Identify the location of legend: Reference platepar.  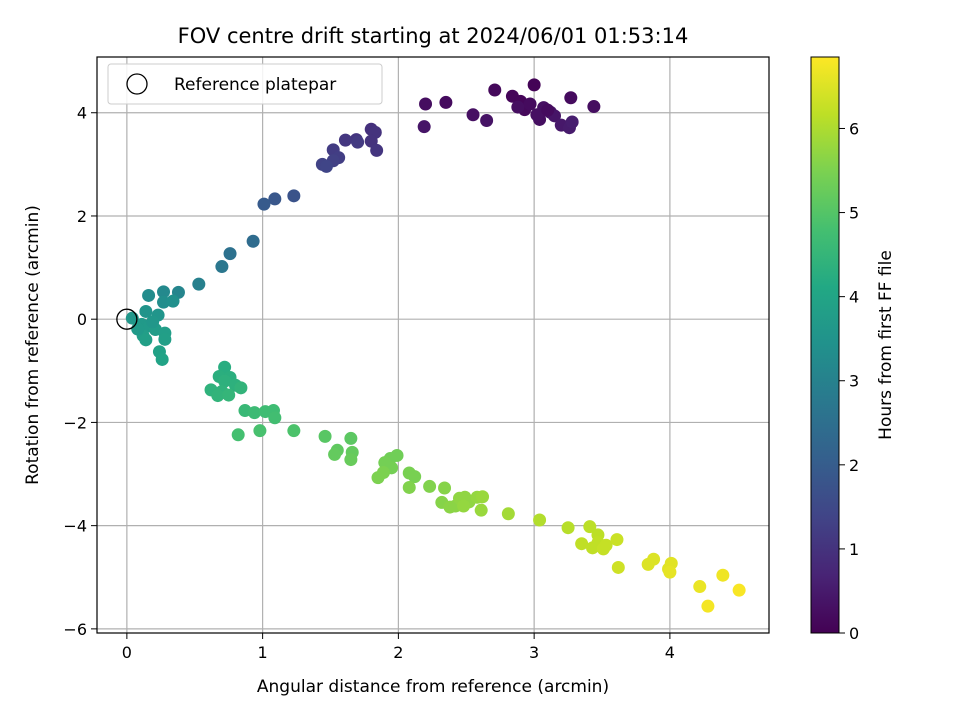
(245, 84).